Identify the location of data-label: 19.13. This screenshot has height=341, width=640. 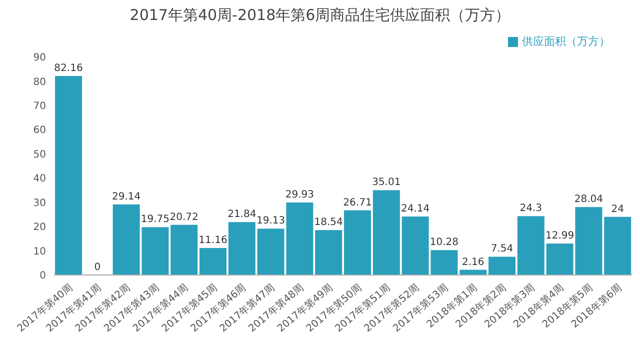
(271, 221).